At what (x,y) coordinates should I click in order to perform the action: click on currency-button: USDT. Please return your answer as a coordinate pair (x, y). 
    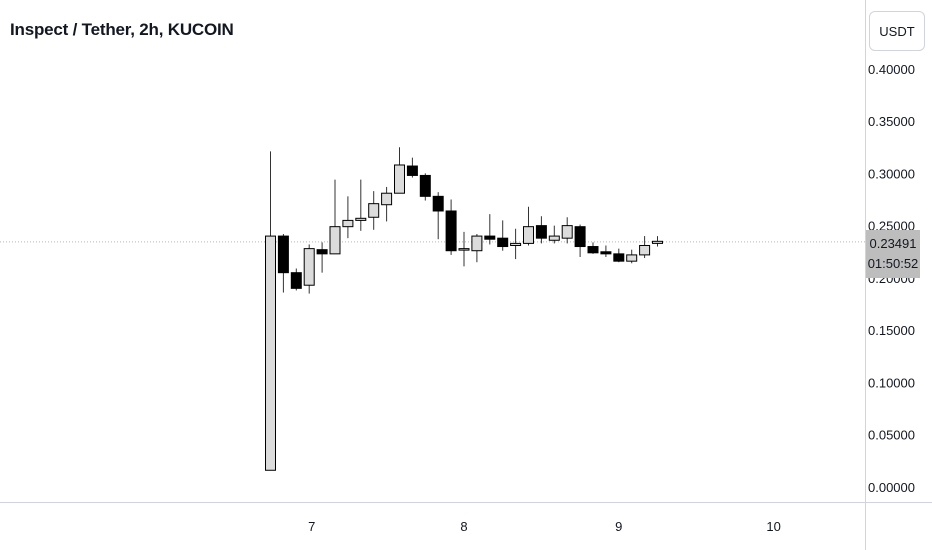
    Looking at the image, I should click on (897, 31).